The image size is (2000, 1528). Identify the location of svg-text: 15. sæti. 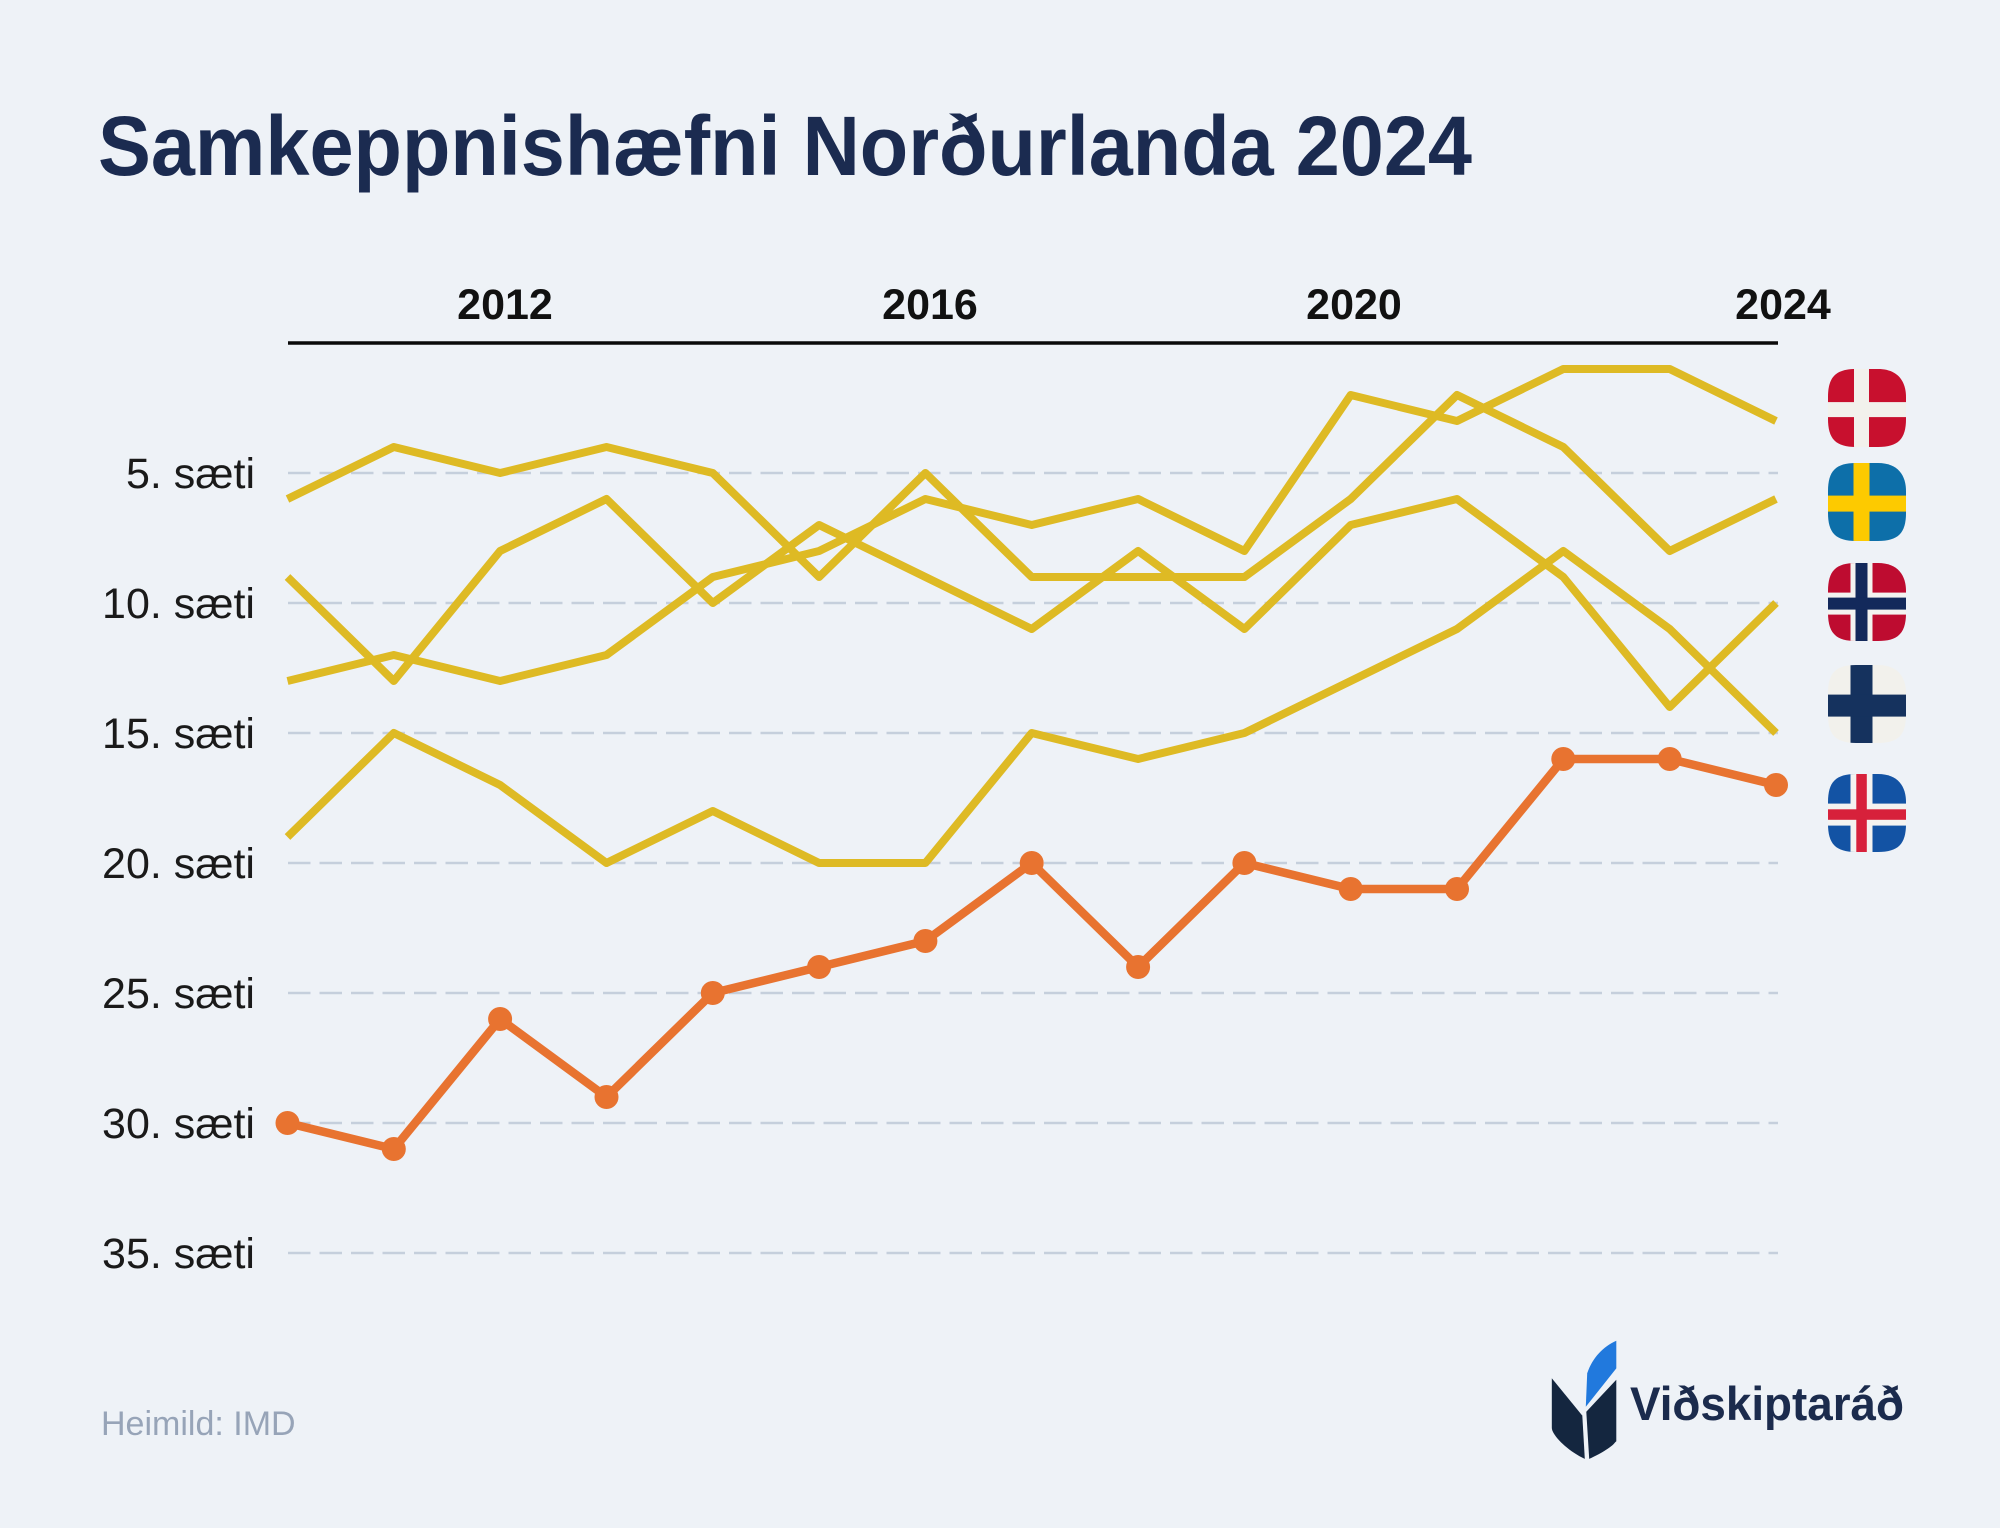
(178, 734).